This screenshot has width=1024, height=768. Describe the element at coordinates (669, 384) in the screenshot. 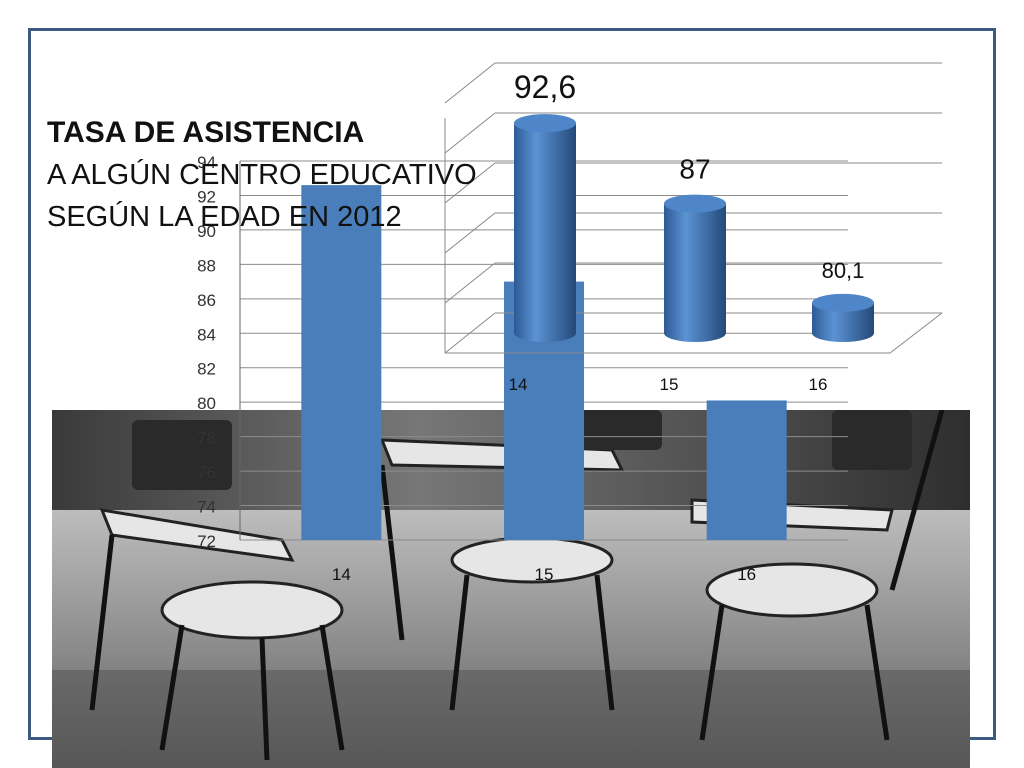

I see `cyl-x-tick-label-15: 15` at that location.